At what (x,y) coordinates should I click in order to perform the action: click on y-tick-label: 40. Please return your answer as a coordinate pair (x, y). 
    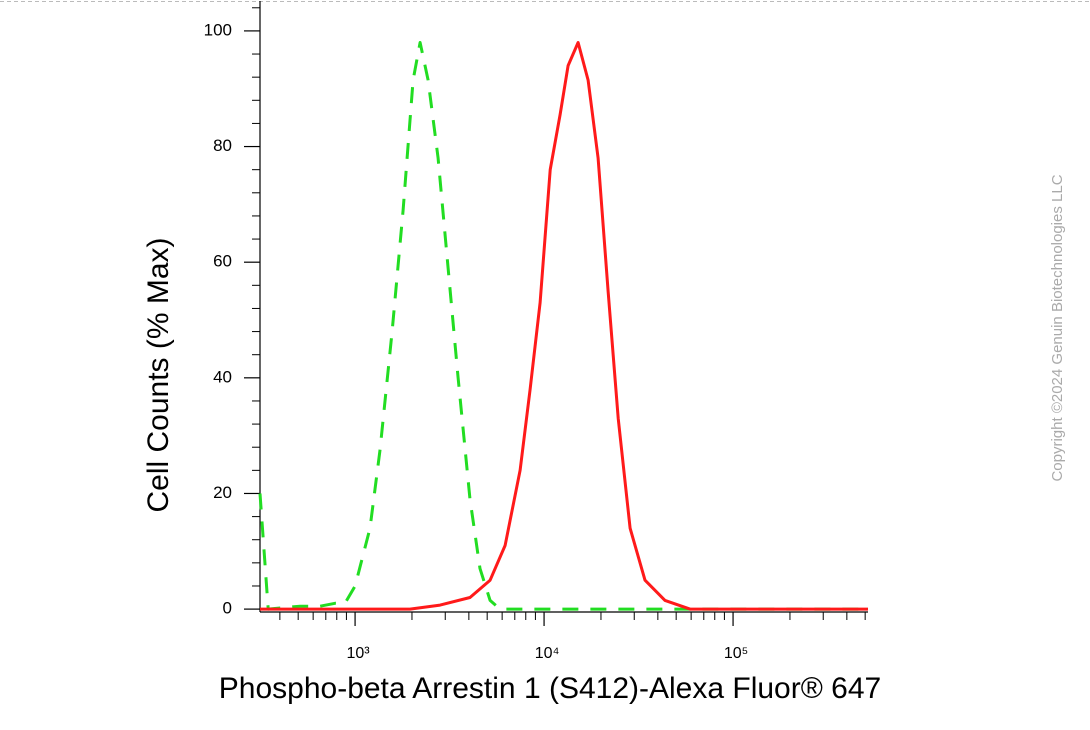
    Looking at the image, I should click on (222, 376).